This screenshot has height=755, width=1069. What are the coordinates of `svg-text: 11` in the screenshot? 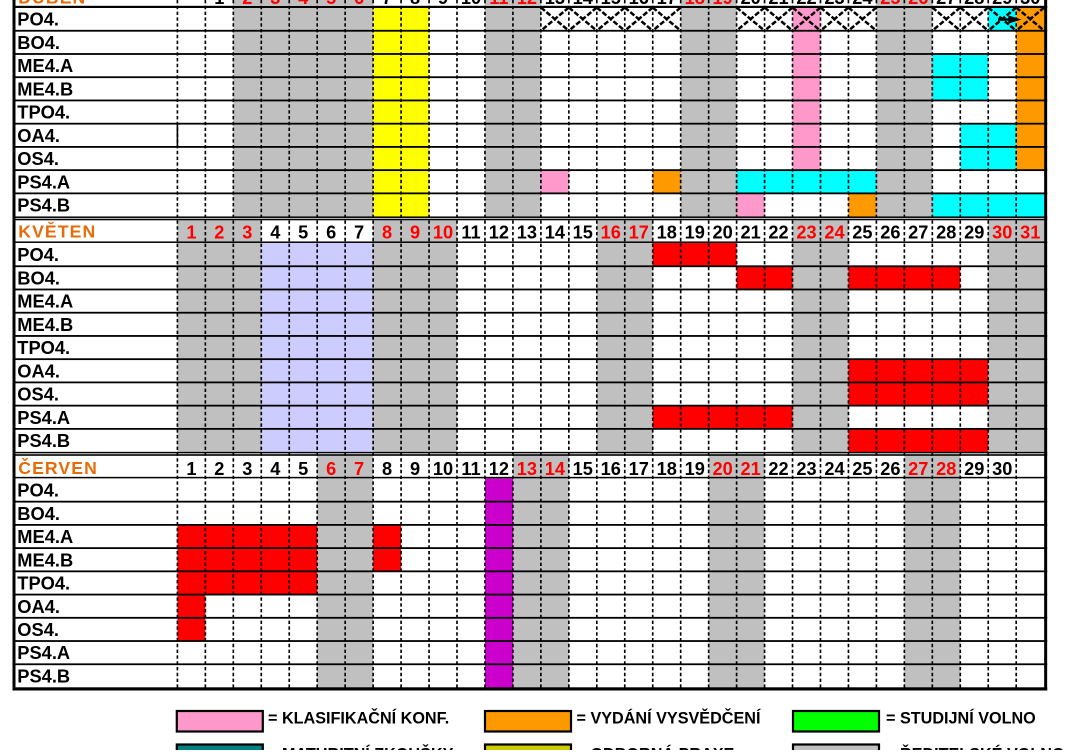 It's located at (470, 232).